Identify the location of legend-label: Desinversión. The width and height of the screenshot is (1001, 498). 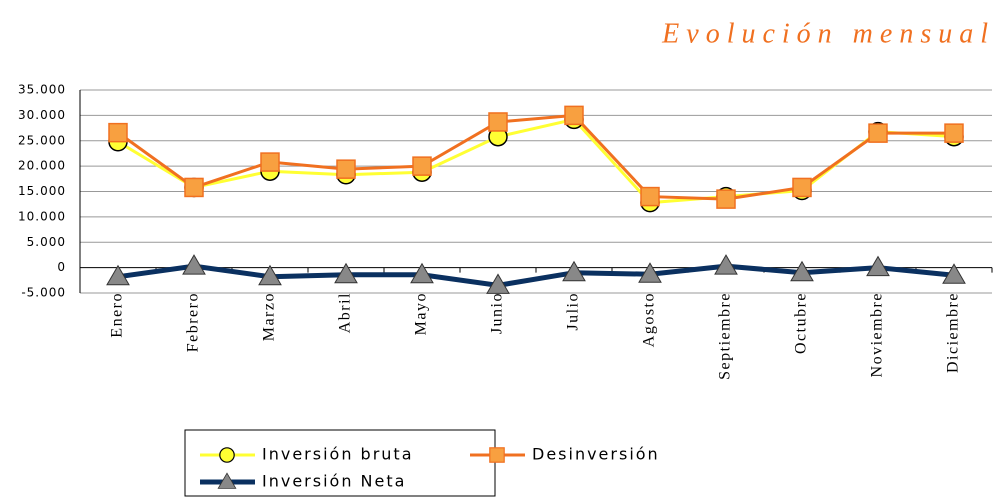
(596, 454).